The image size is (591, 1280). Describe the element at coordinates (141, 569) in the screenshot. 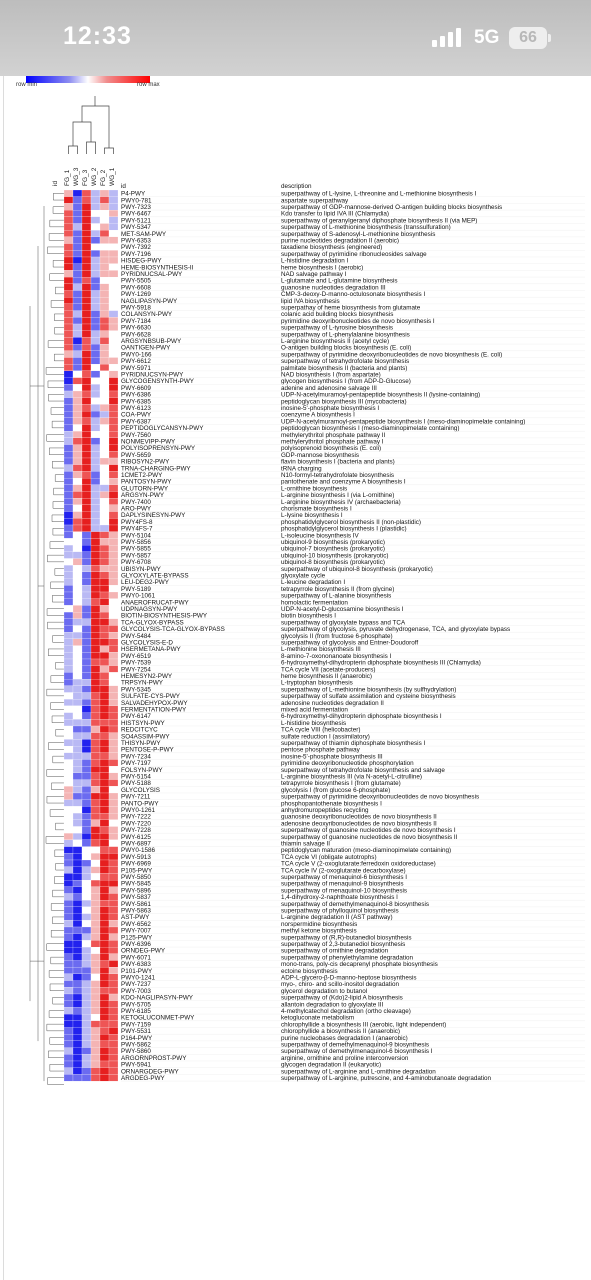

I see `row-id-label: UBISYN-PWY` at that location.